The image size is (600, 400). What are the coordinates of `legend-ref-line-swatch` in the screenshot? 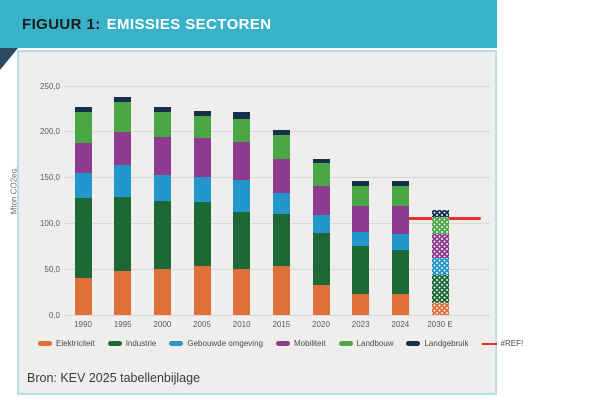 It's located at (489, 343).